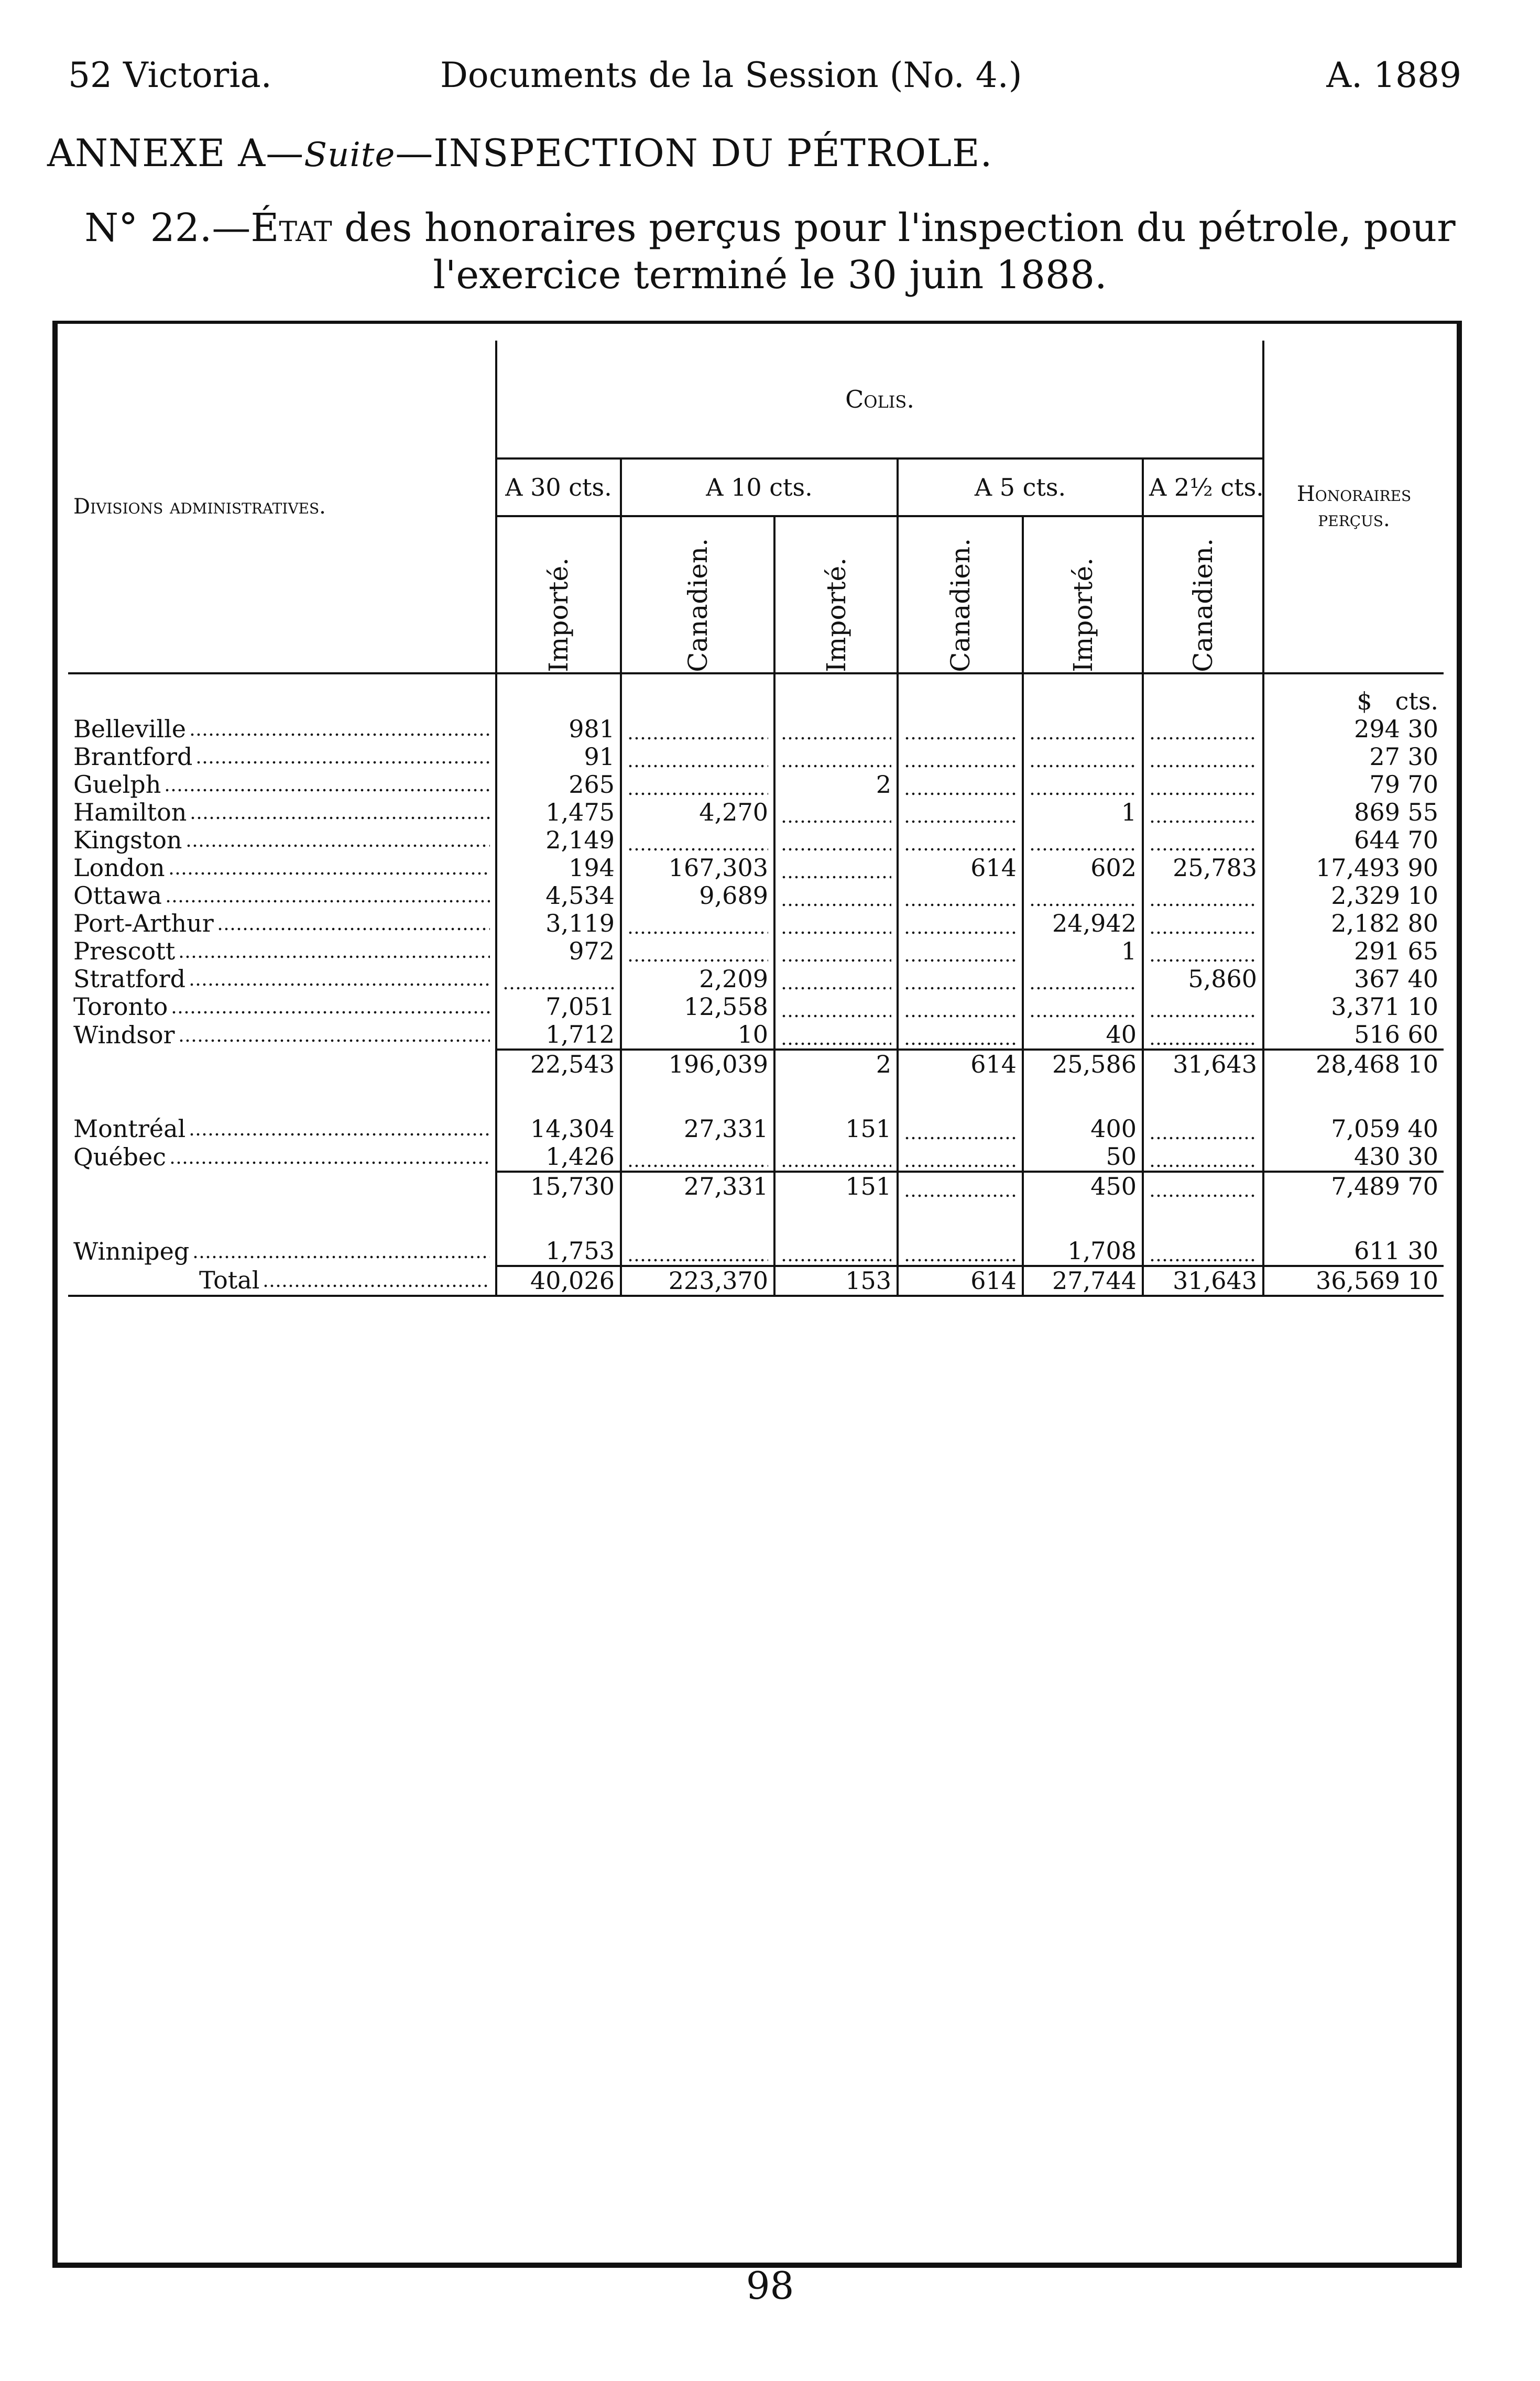  I want to click on fee-cell: 17,493 90, so click(1353, 868).